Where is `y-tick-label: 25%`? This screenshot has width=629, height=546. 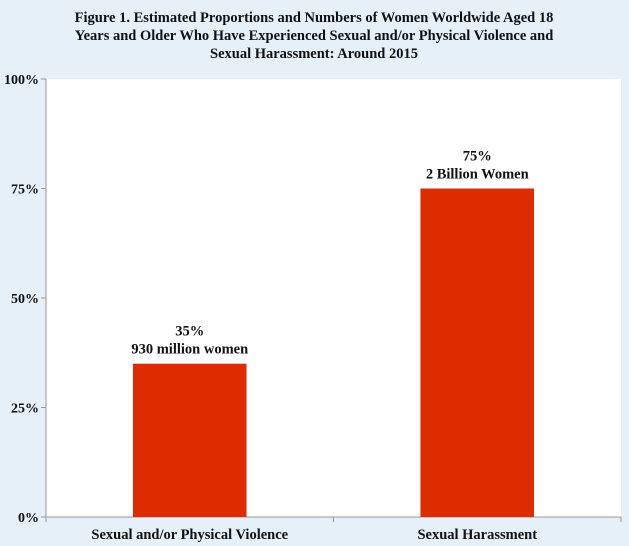 y-tick-label: 25% is located at coordinates (25, 409).